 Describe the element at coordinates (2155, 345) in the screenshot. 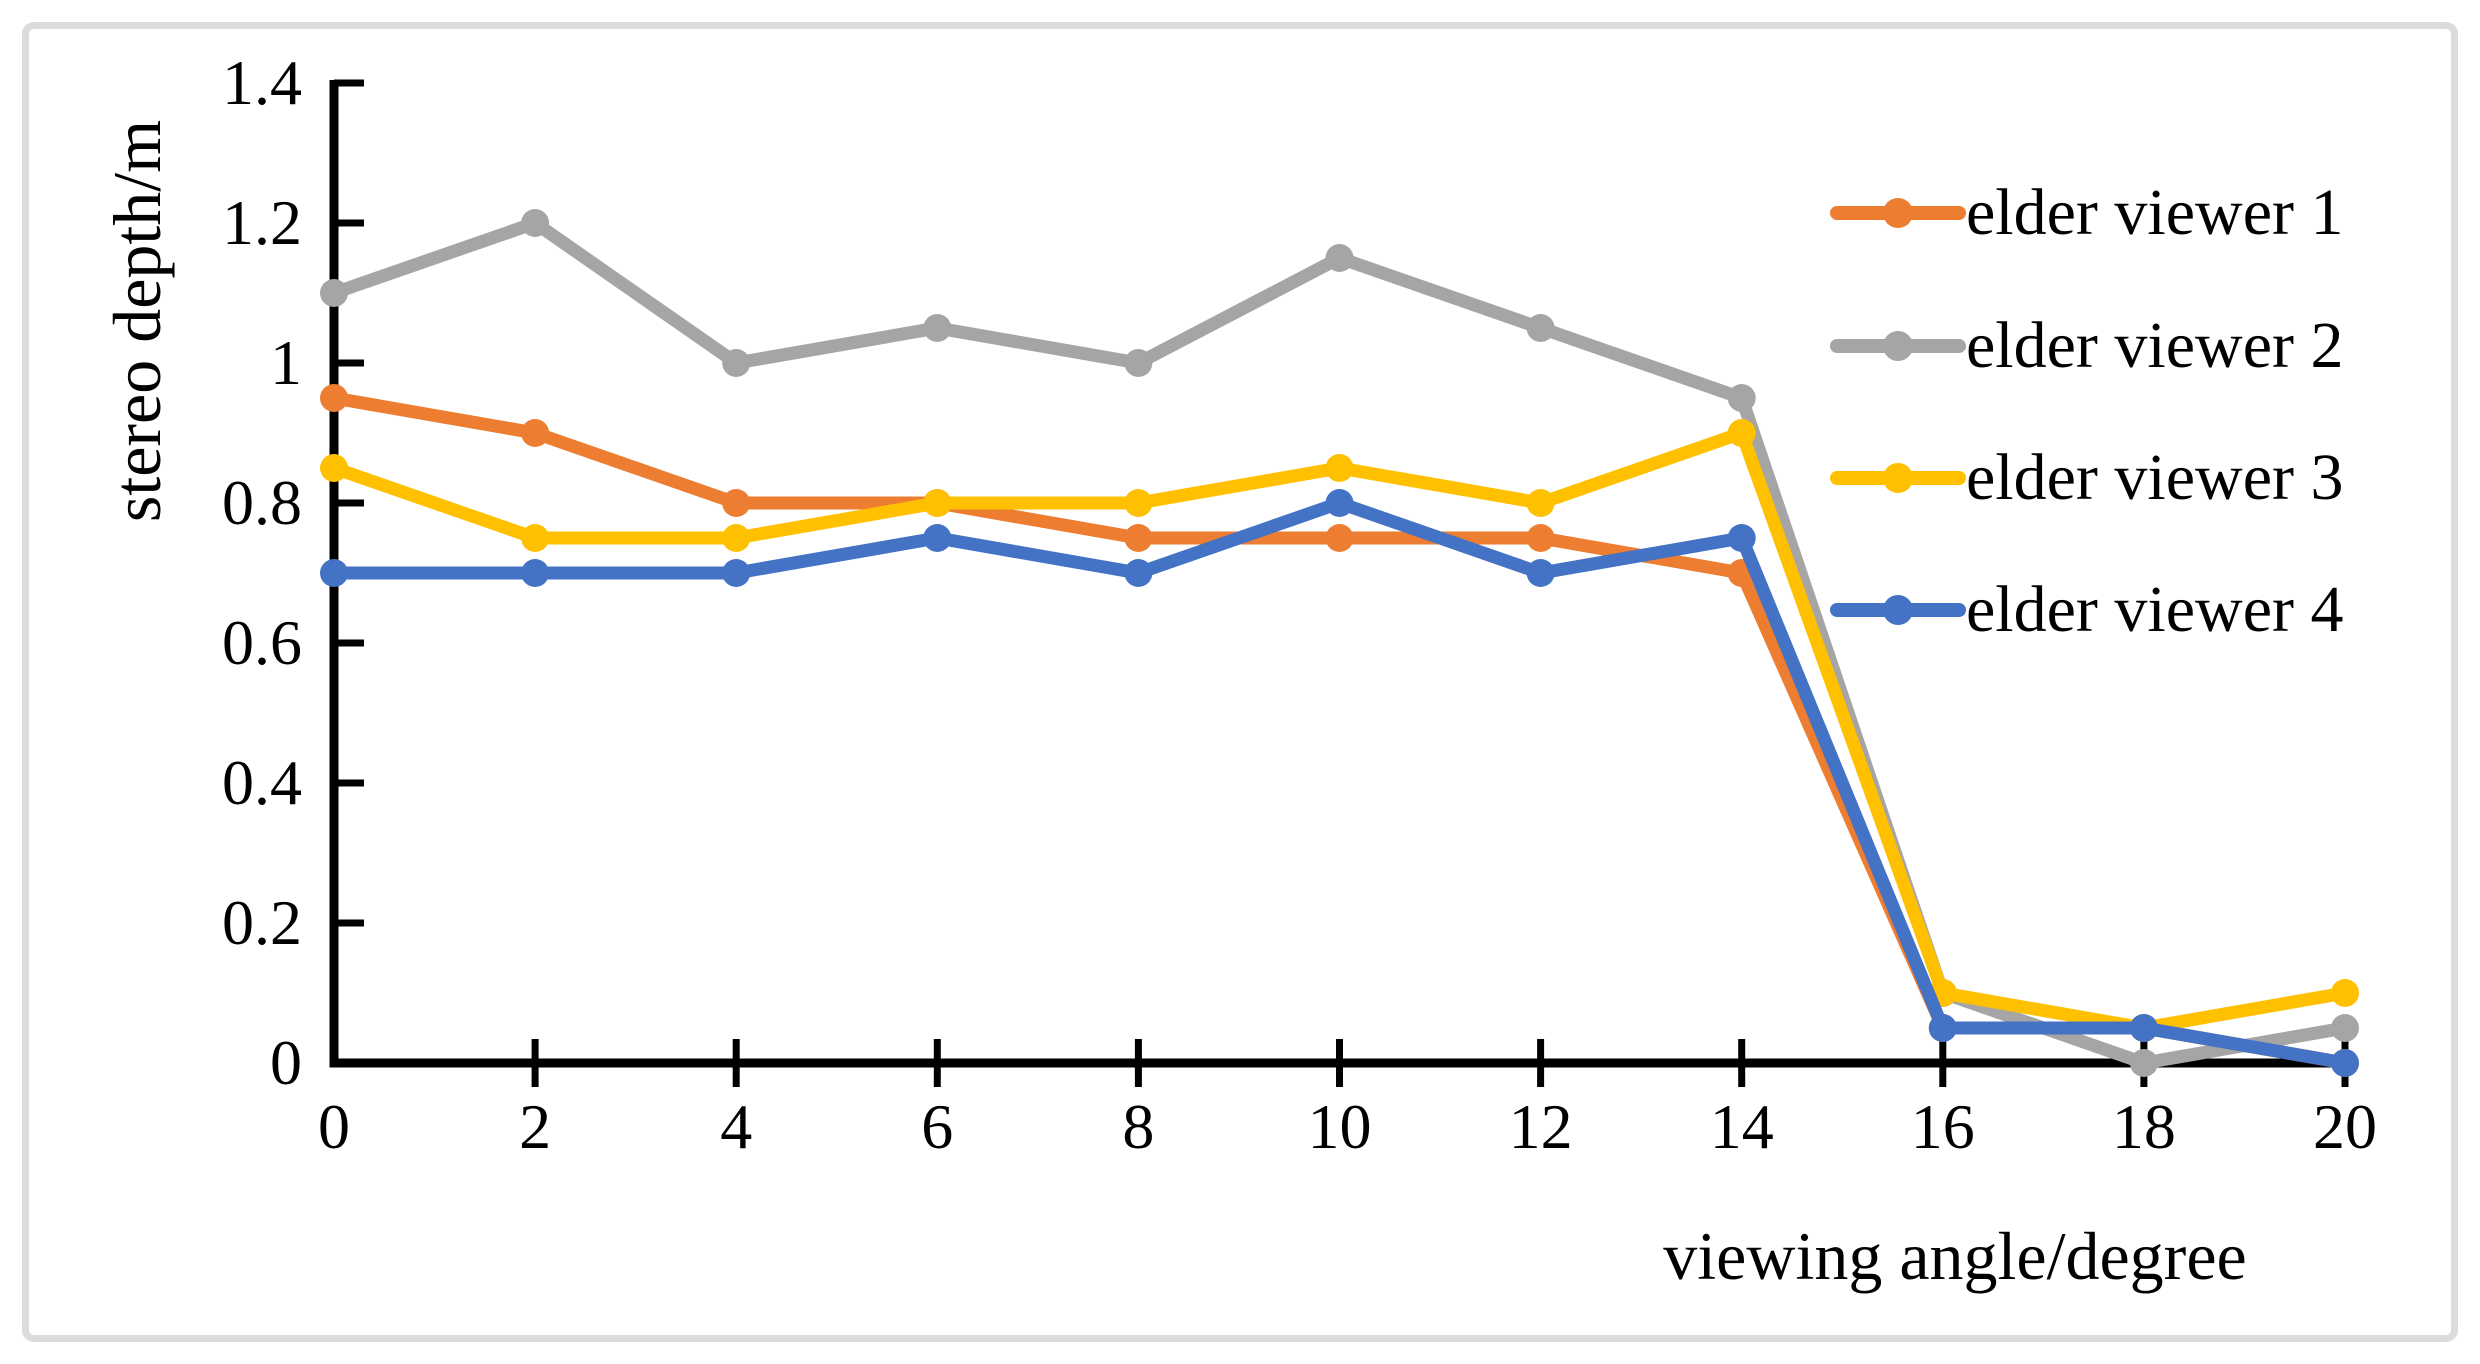

I see `legend-label: elder viewer 2` at that location.